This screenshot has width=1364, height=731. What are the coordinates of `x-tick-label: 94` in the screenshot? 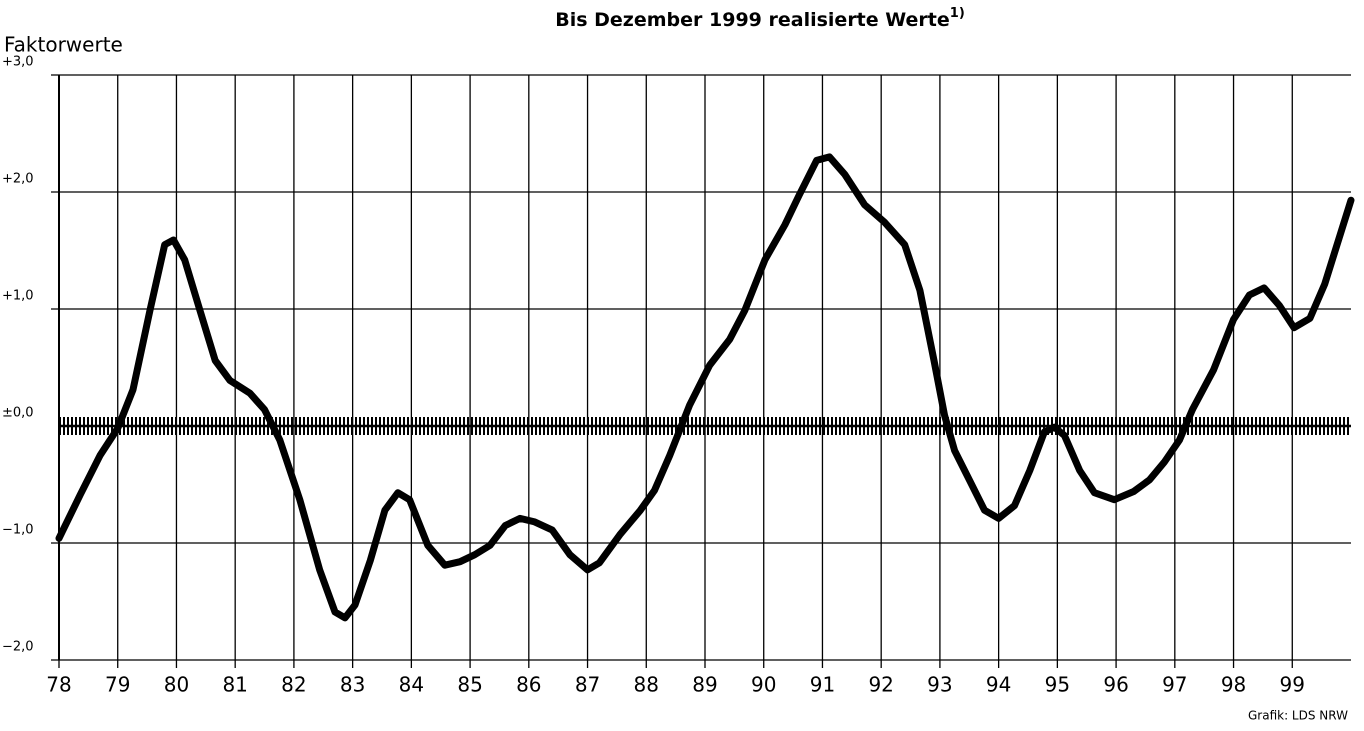 It's located at (998, 685).